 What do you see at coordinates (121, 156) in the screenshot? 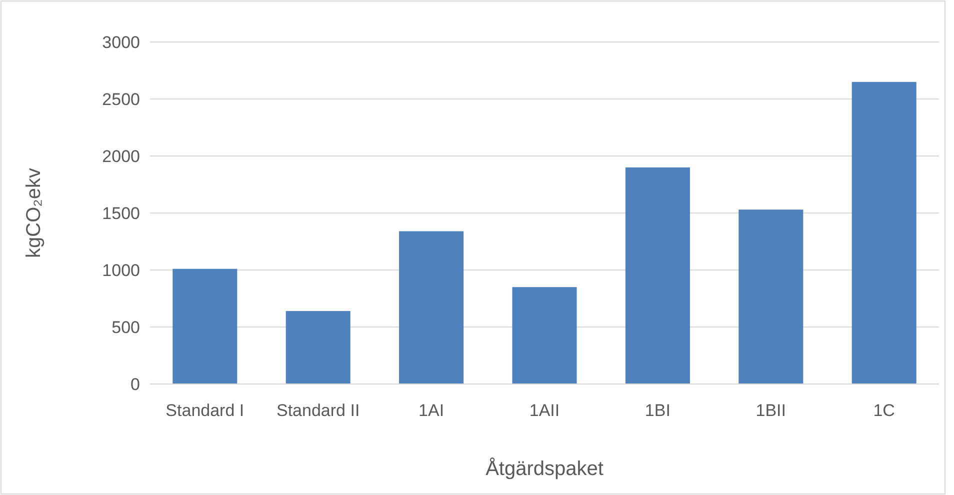
I see `y-tick-label: 2000` at bounding box center [121, 156].